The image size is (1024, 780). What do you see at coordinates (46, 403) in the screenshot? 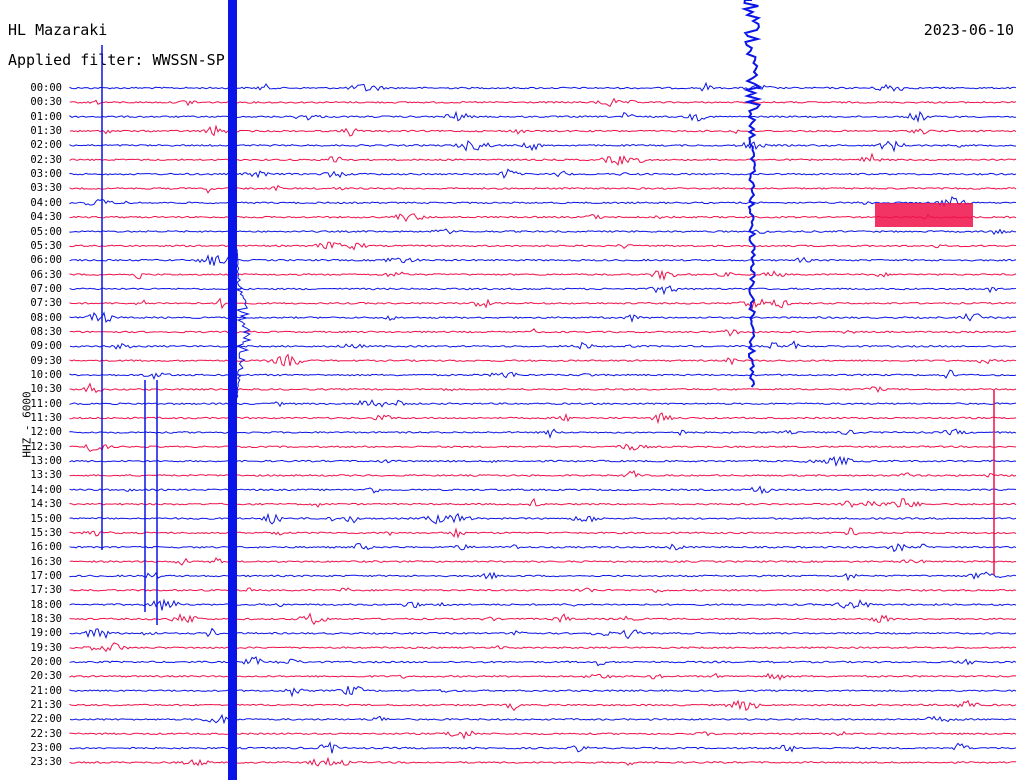
I see `time-label: 11:00` at bounding box center [46, 403].